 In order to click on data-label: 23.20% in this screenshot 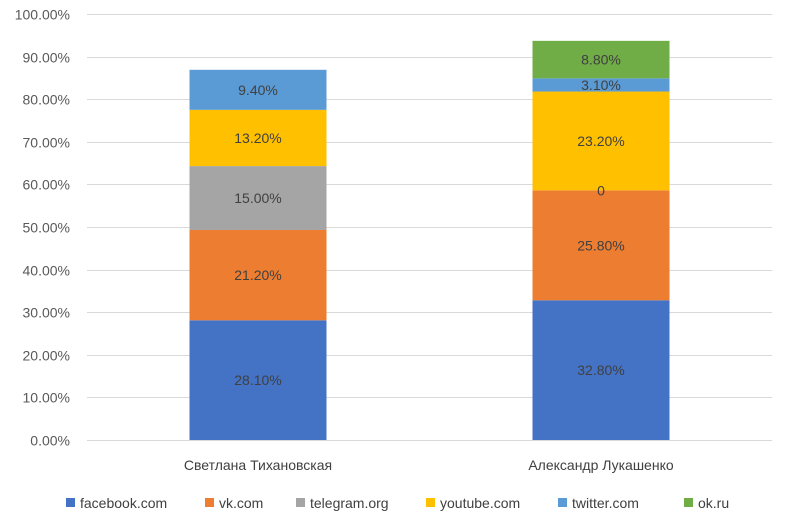, I will do `click(600, 141)`.